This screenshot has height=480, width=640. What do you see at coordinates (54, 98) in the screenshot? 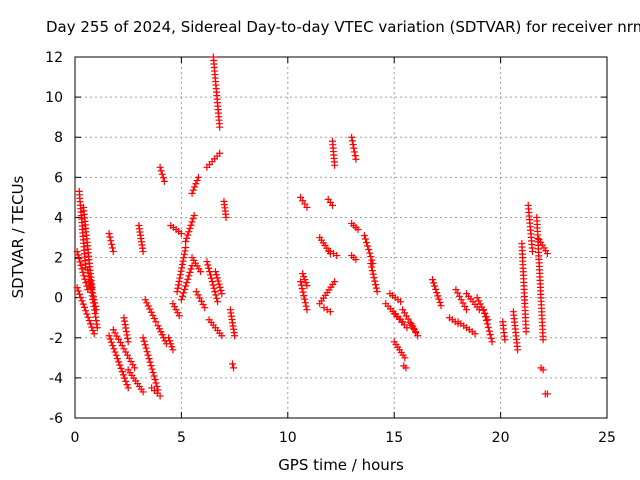
I see `y-tick-label: 10` at bounding box center [54, 98].